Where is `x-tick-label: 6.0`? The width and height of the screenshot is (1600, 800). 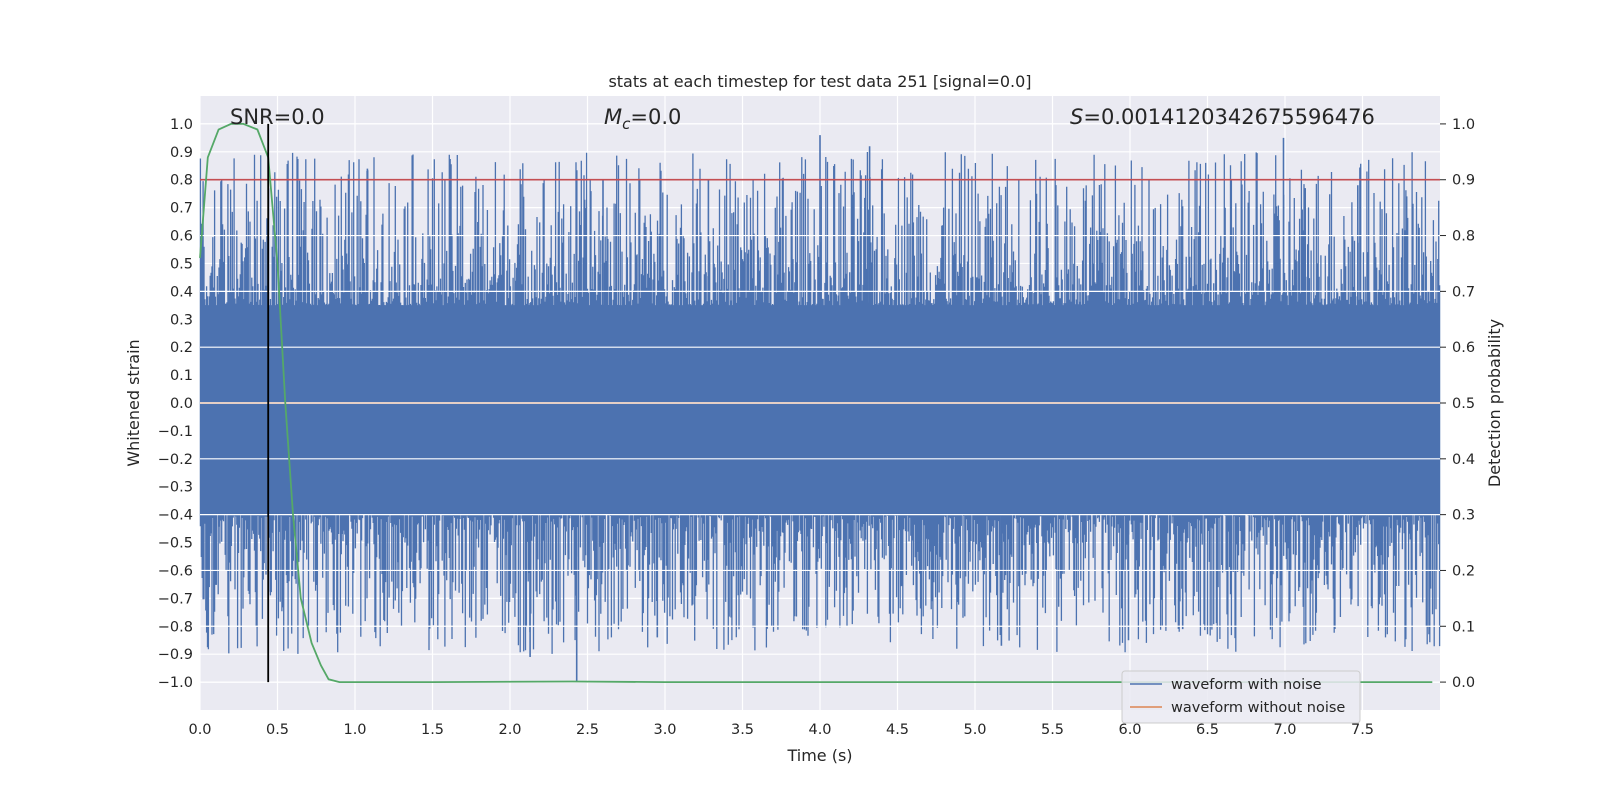
x-tick-label: 6.0 is located at coordinates (1129, 730).